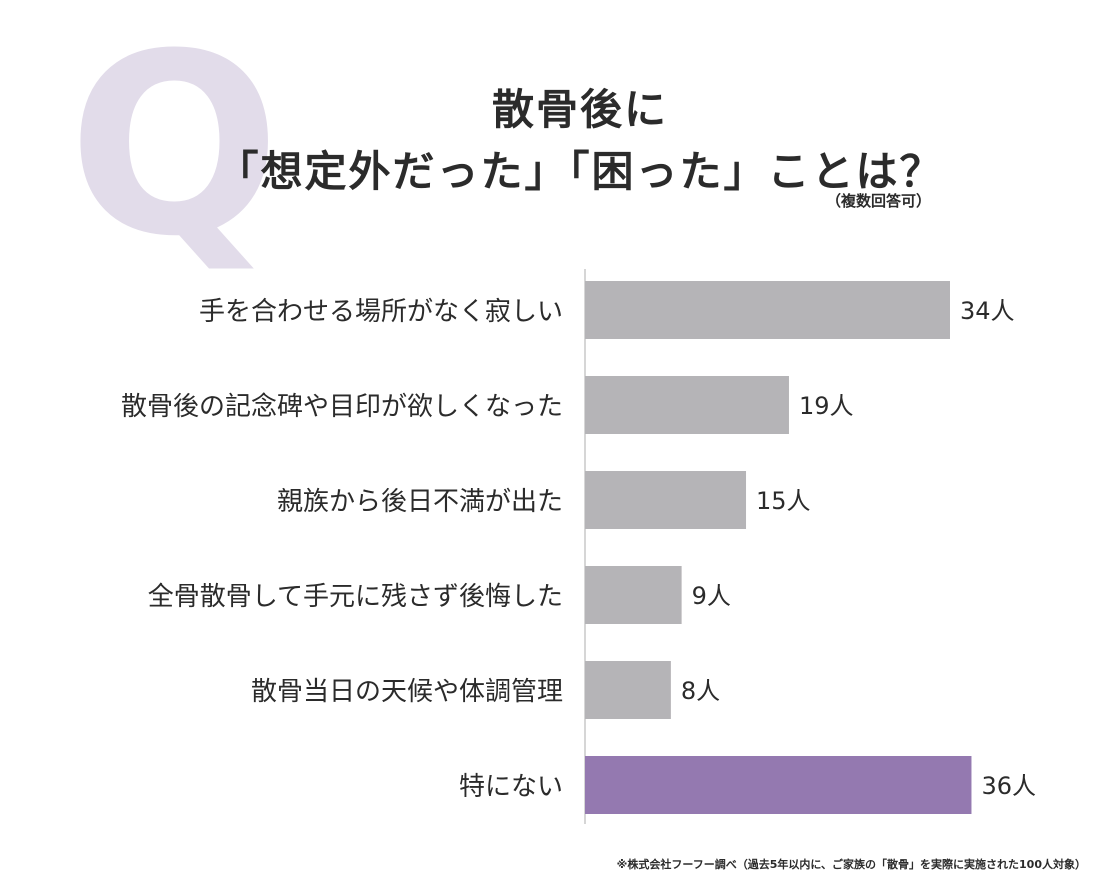 This screenshot has height=880, width=1100. Describe the element at coordinates (174, 145) in the screenshot. I see `q-mark: Q` at that location.